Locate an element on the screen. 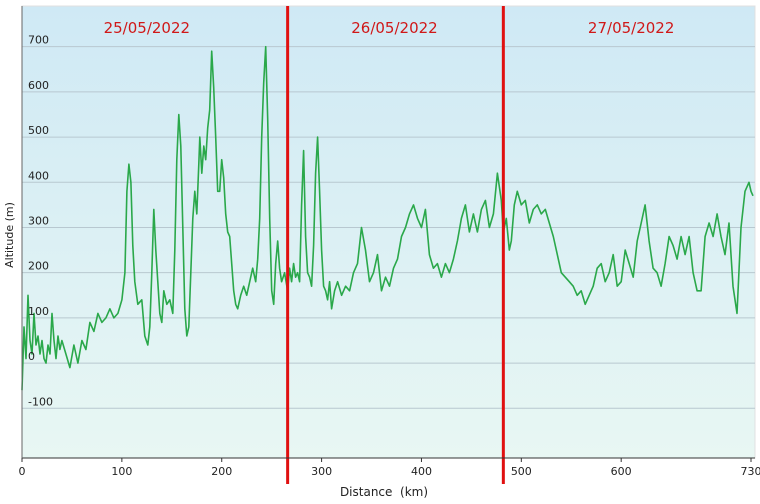 This screenshot has height=504, width=760. day-label-layer: 25/05/2022 26/05/2022 27/05/2022 is located at coordinates (389, 28).